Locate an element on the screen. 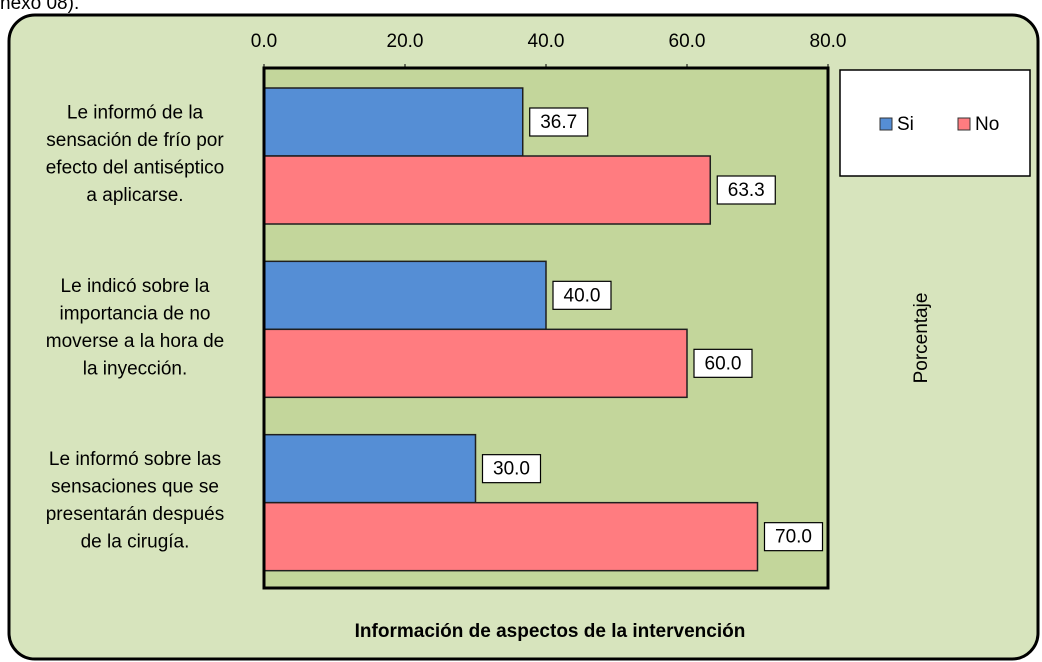  data-label: 70.0 is located at coordinates (793, 537).